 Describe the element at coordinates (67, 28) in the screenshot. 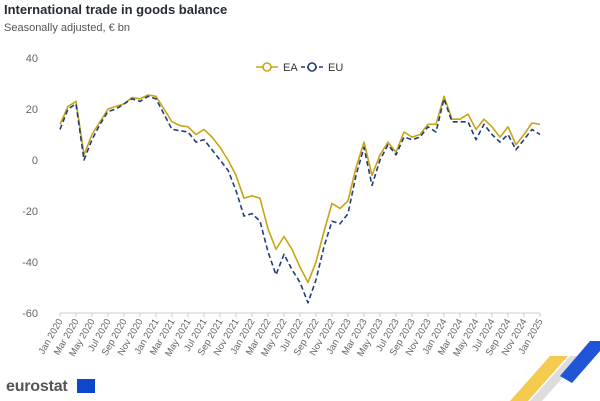

I see `chart-subtitle: Seasonally adjusted, € bn` at that location.